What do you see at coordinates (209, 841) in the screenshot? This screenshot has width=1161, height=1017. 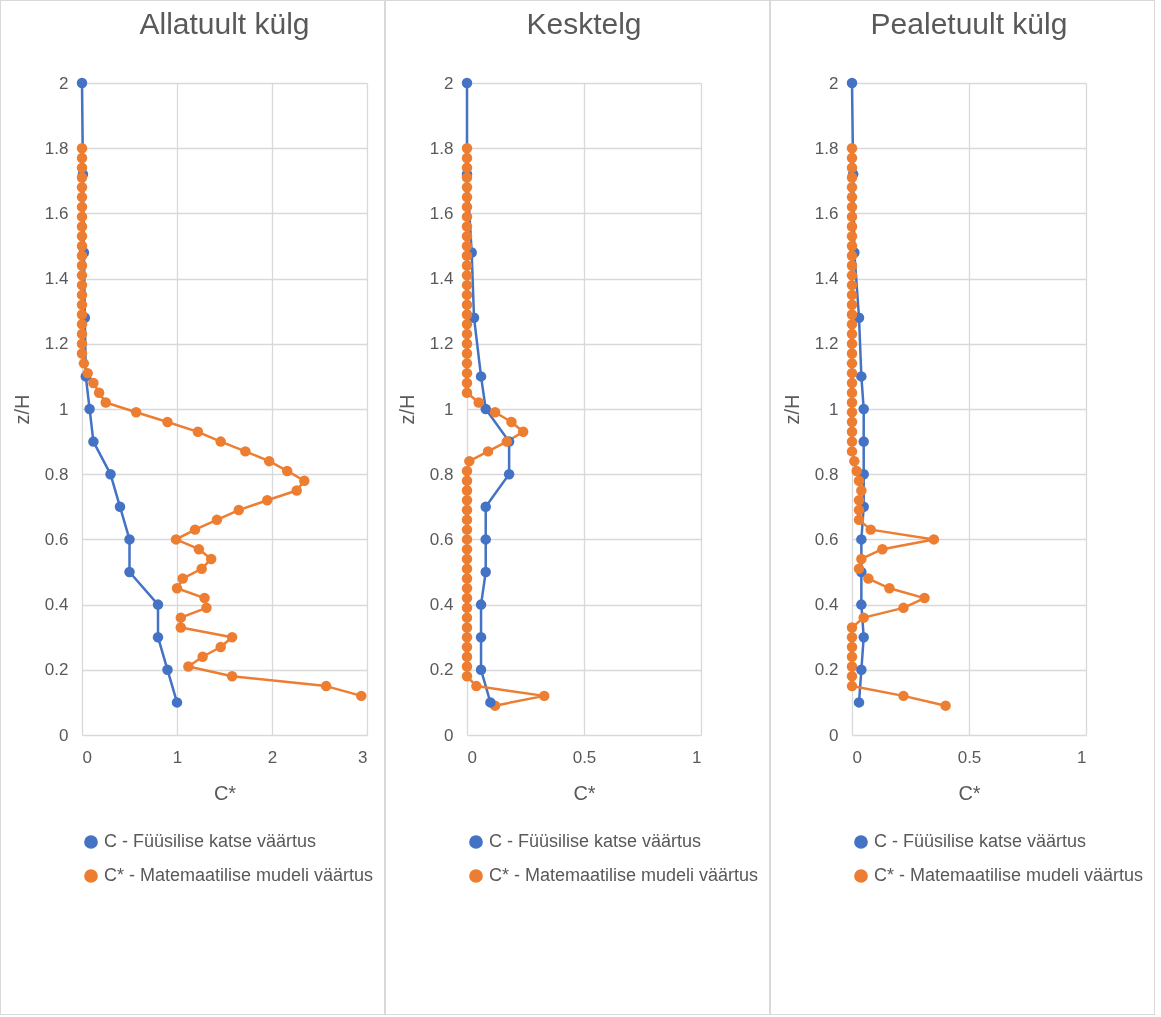 I see `legend-label: C - Füüsilise katse väärtus` at bounding box center [209, 841].